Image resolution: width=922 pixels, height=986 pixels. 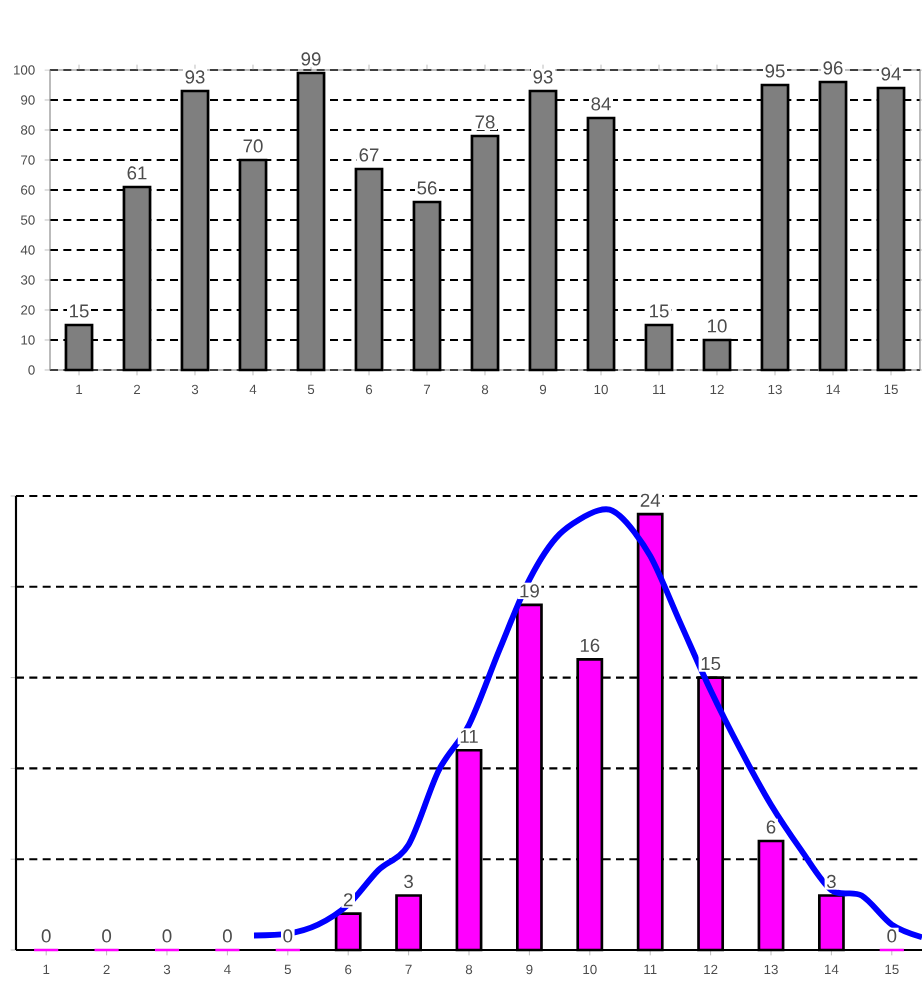 I want to click on data-label: 84, so click(x=601, y=104).